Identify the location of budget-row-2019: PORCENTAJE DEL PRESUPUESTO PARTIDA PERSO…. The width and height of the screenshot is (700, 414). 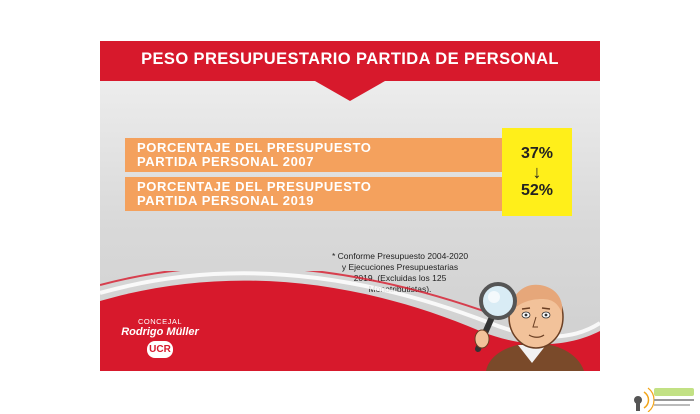
(315, 194).